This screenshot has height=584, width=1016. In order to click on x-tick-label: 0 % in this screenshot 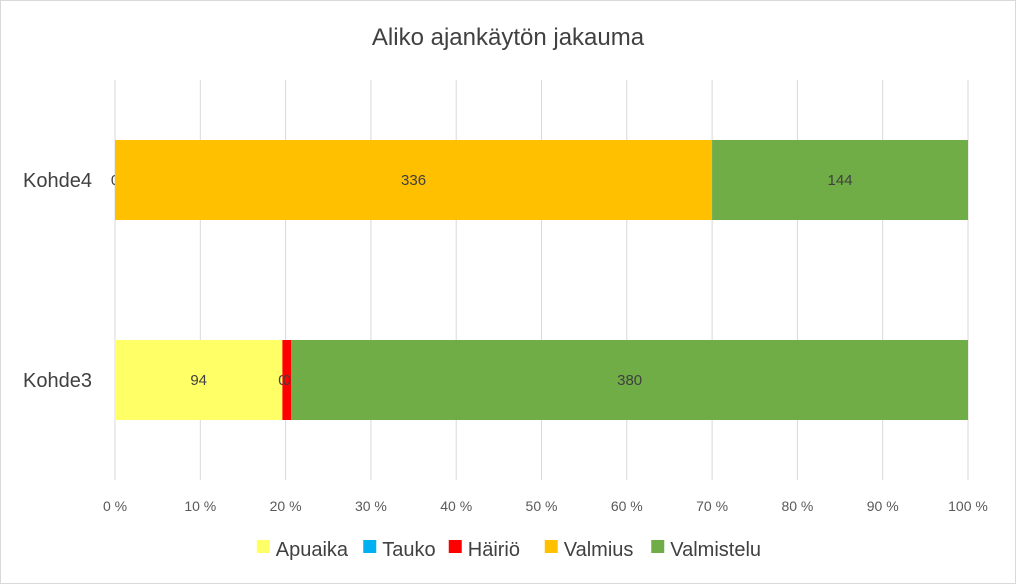, I will do `click(115, 506)`.